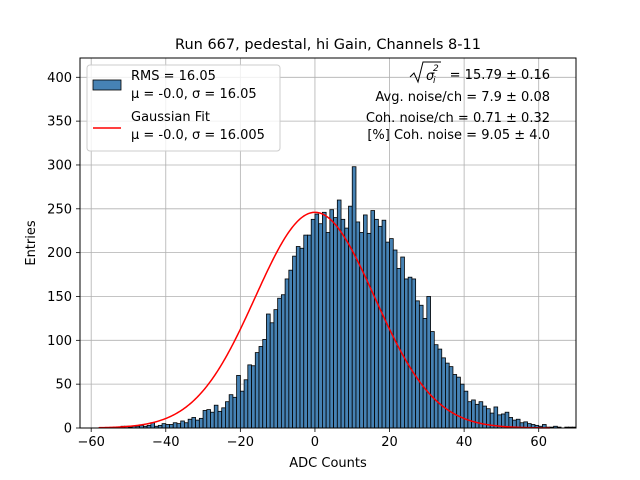  What do you see at coordinates (462, 97) in the screenshot?
I see `avg-noise-text: Avg. noise/ch = 7.9 ± 0.08` at bounding box center [462, 97].